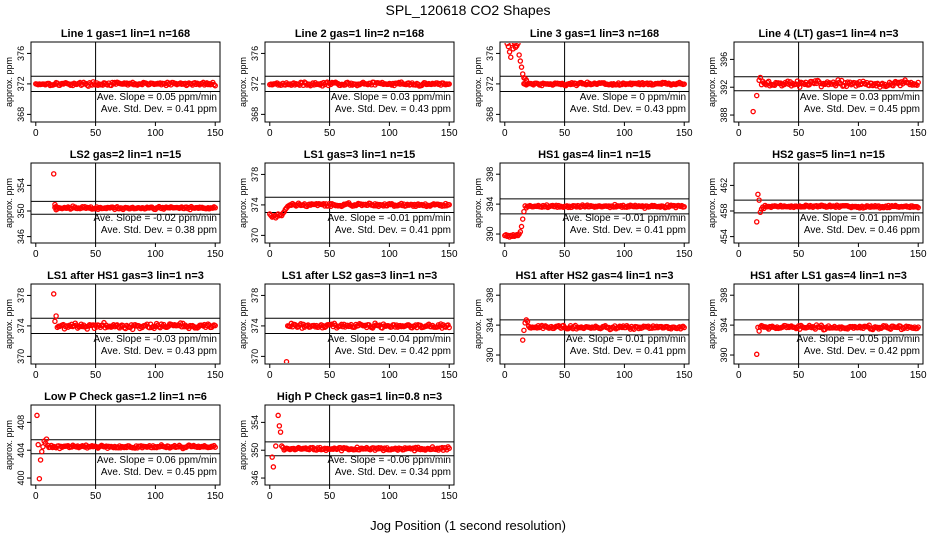  What do you see at coordinates (255, 174) in the screenshot?
I see `y-tick-label: 378` at bounding box center [255, 174].